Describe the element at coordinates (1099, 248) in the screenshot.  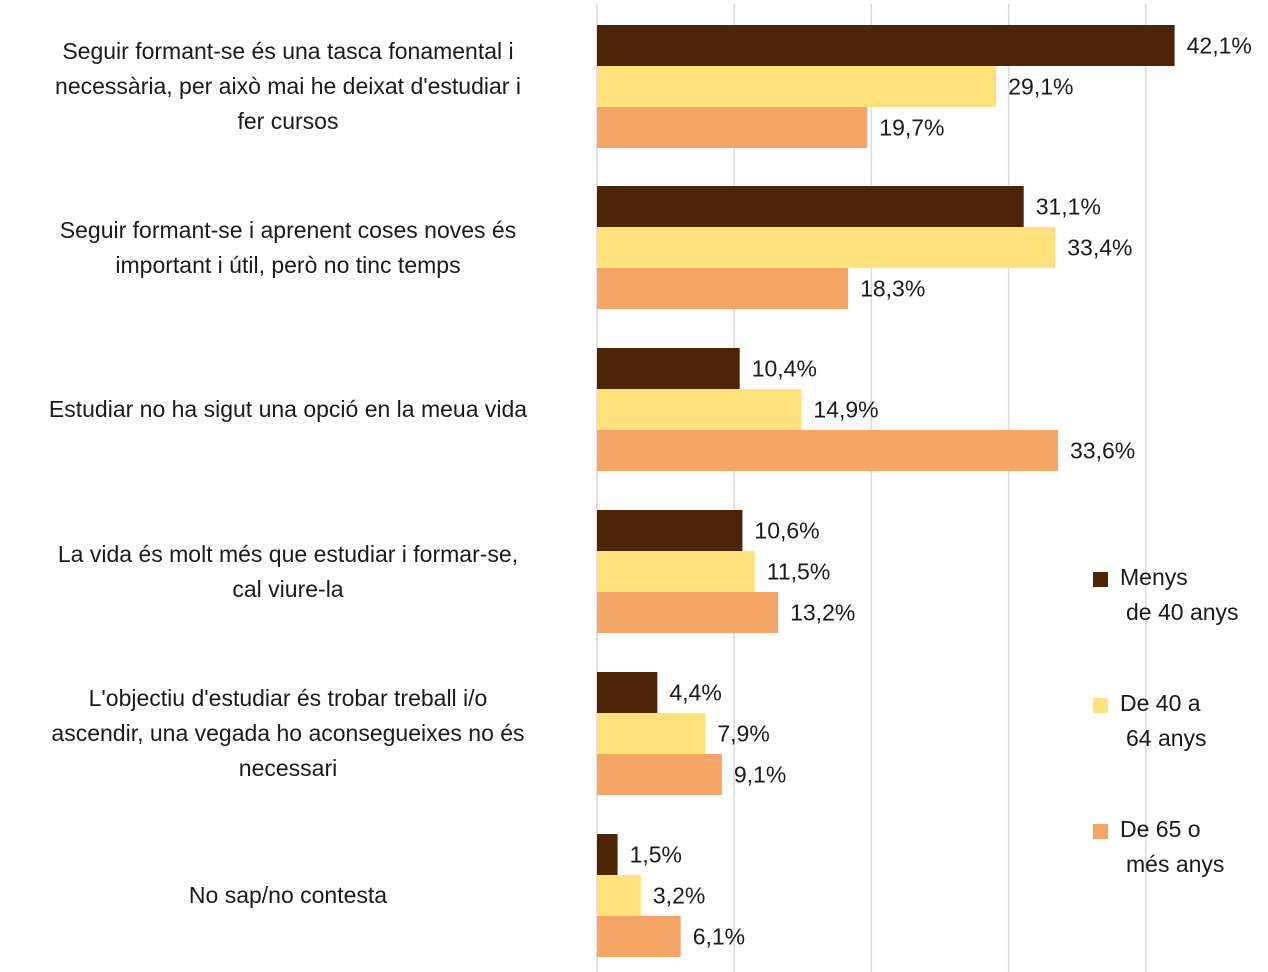
I see `data-label: 33,4%` at that location.